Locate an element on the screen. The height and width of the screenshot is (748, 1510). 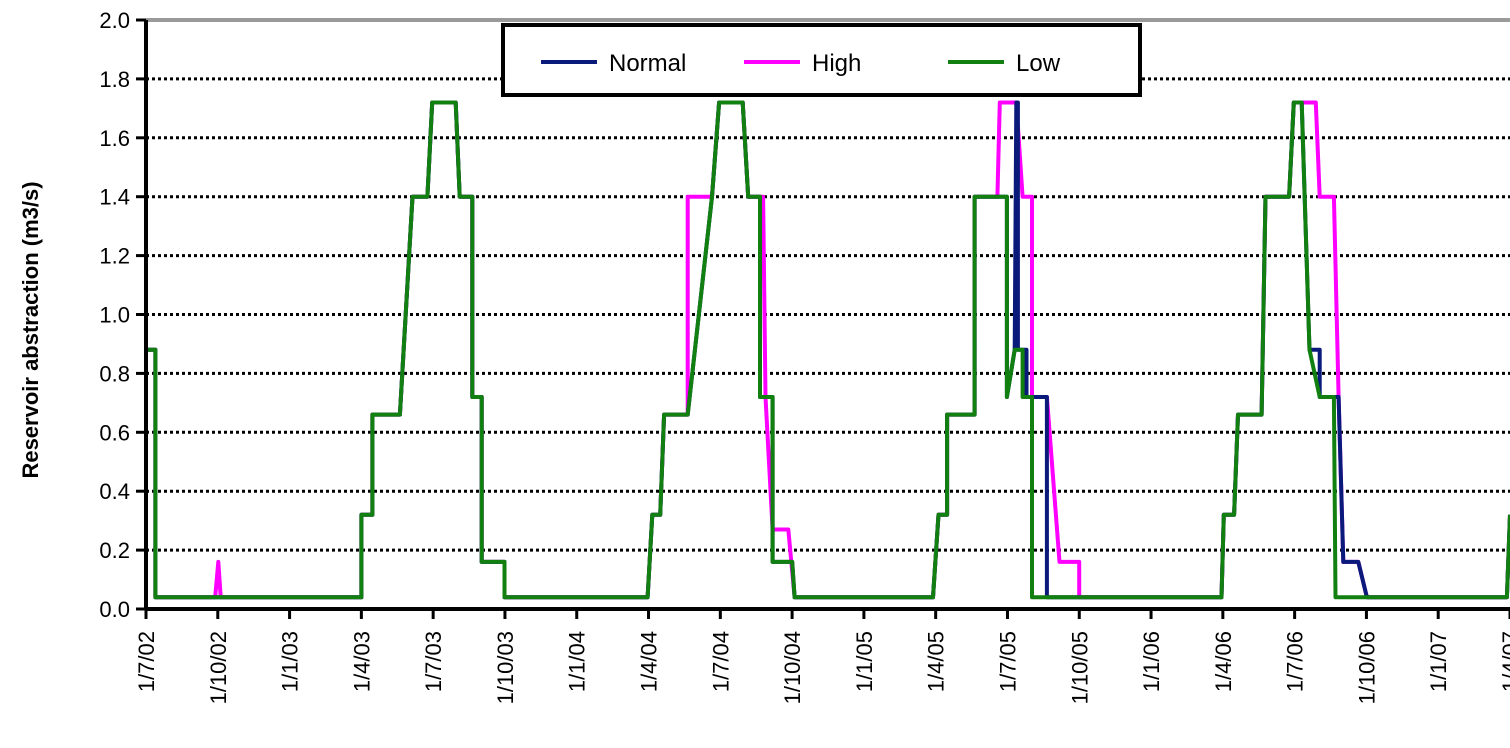
y-tick-label: 2.0 is located at coordinates (114, 20).